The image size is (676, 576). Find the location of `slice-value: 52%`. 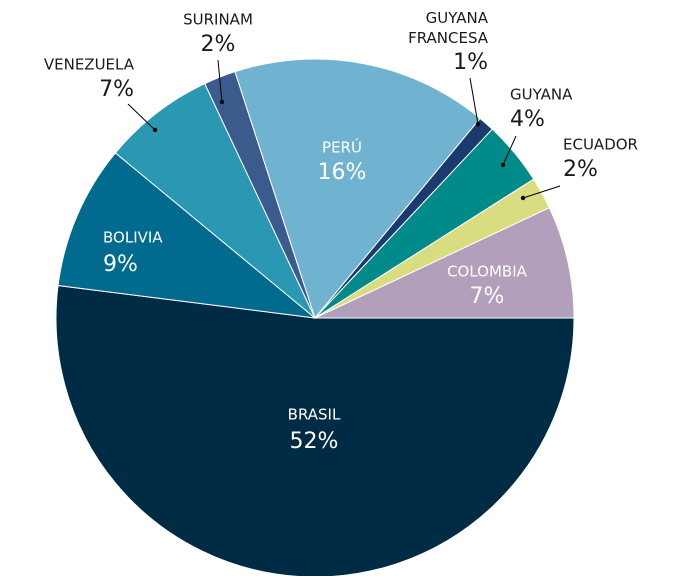

slice-value: 52% is located at coordinates (314, 441).